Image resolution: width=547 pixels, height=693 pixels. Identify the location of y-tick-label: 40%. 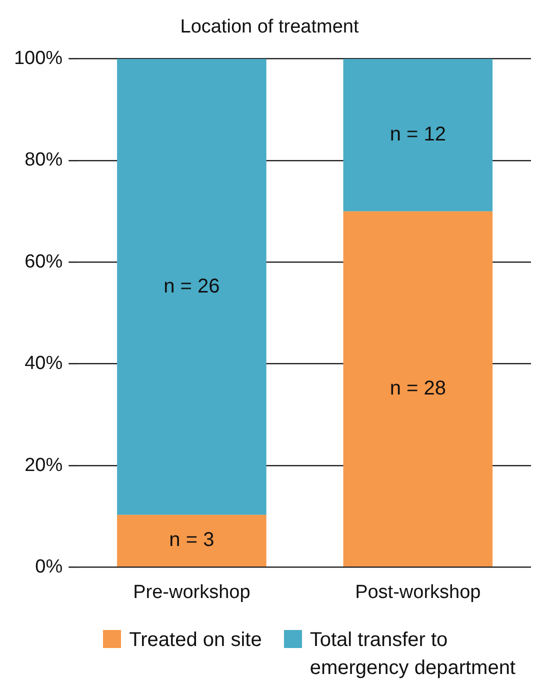
(43, 363).